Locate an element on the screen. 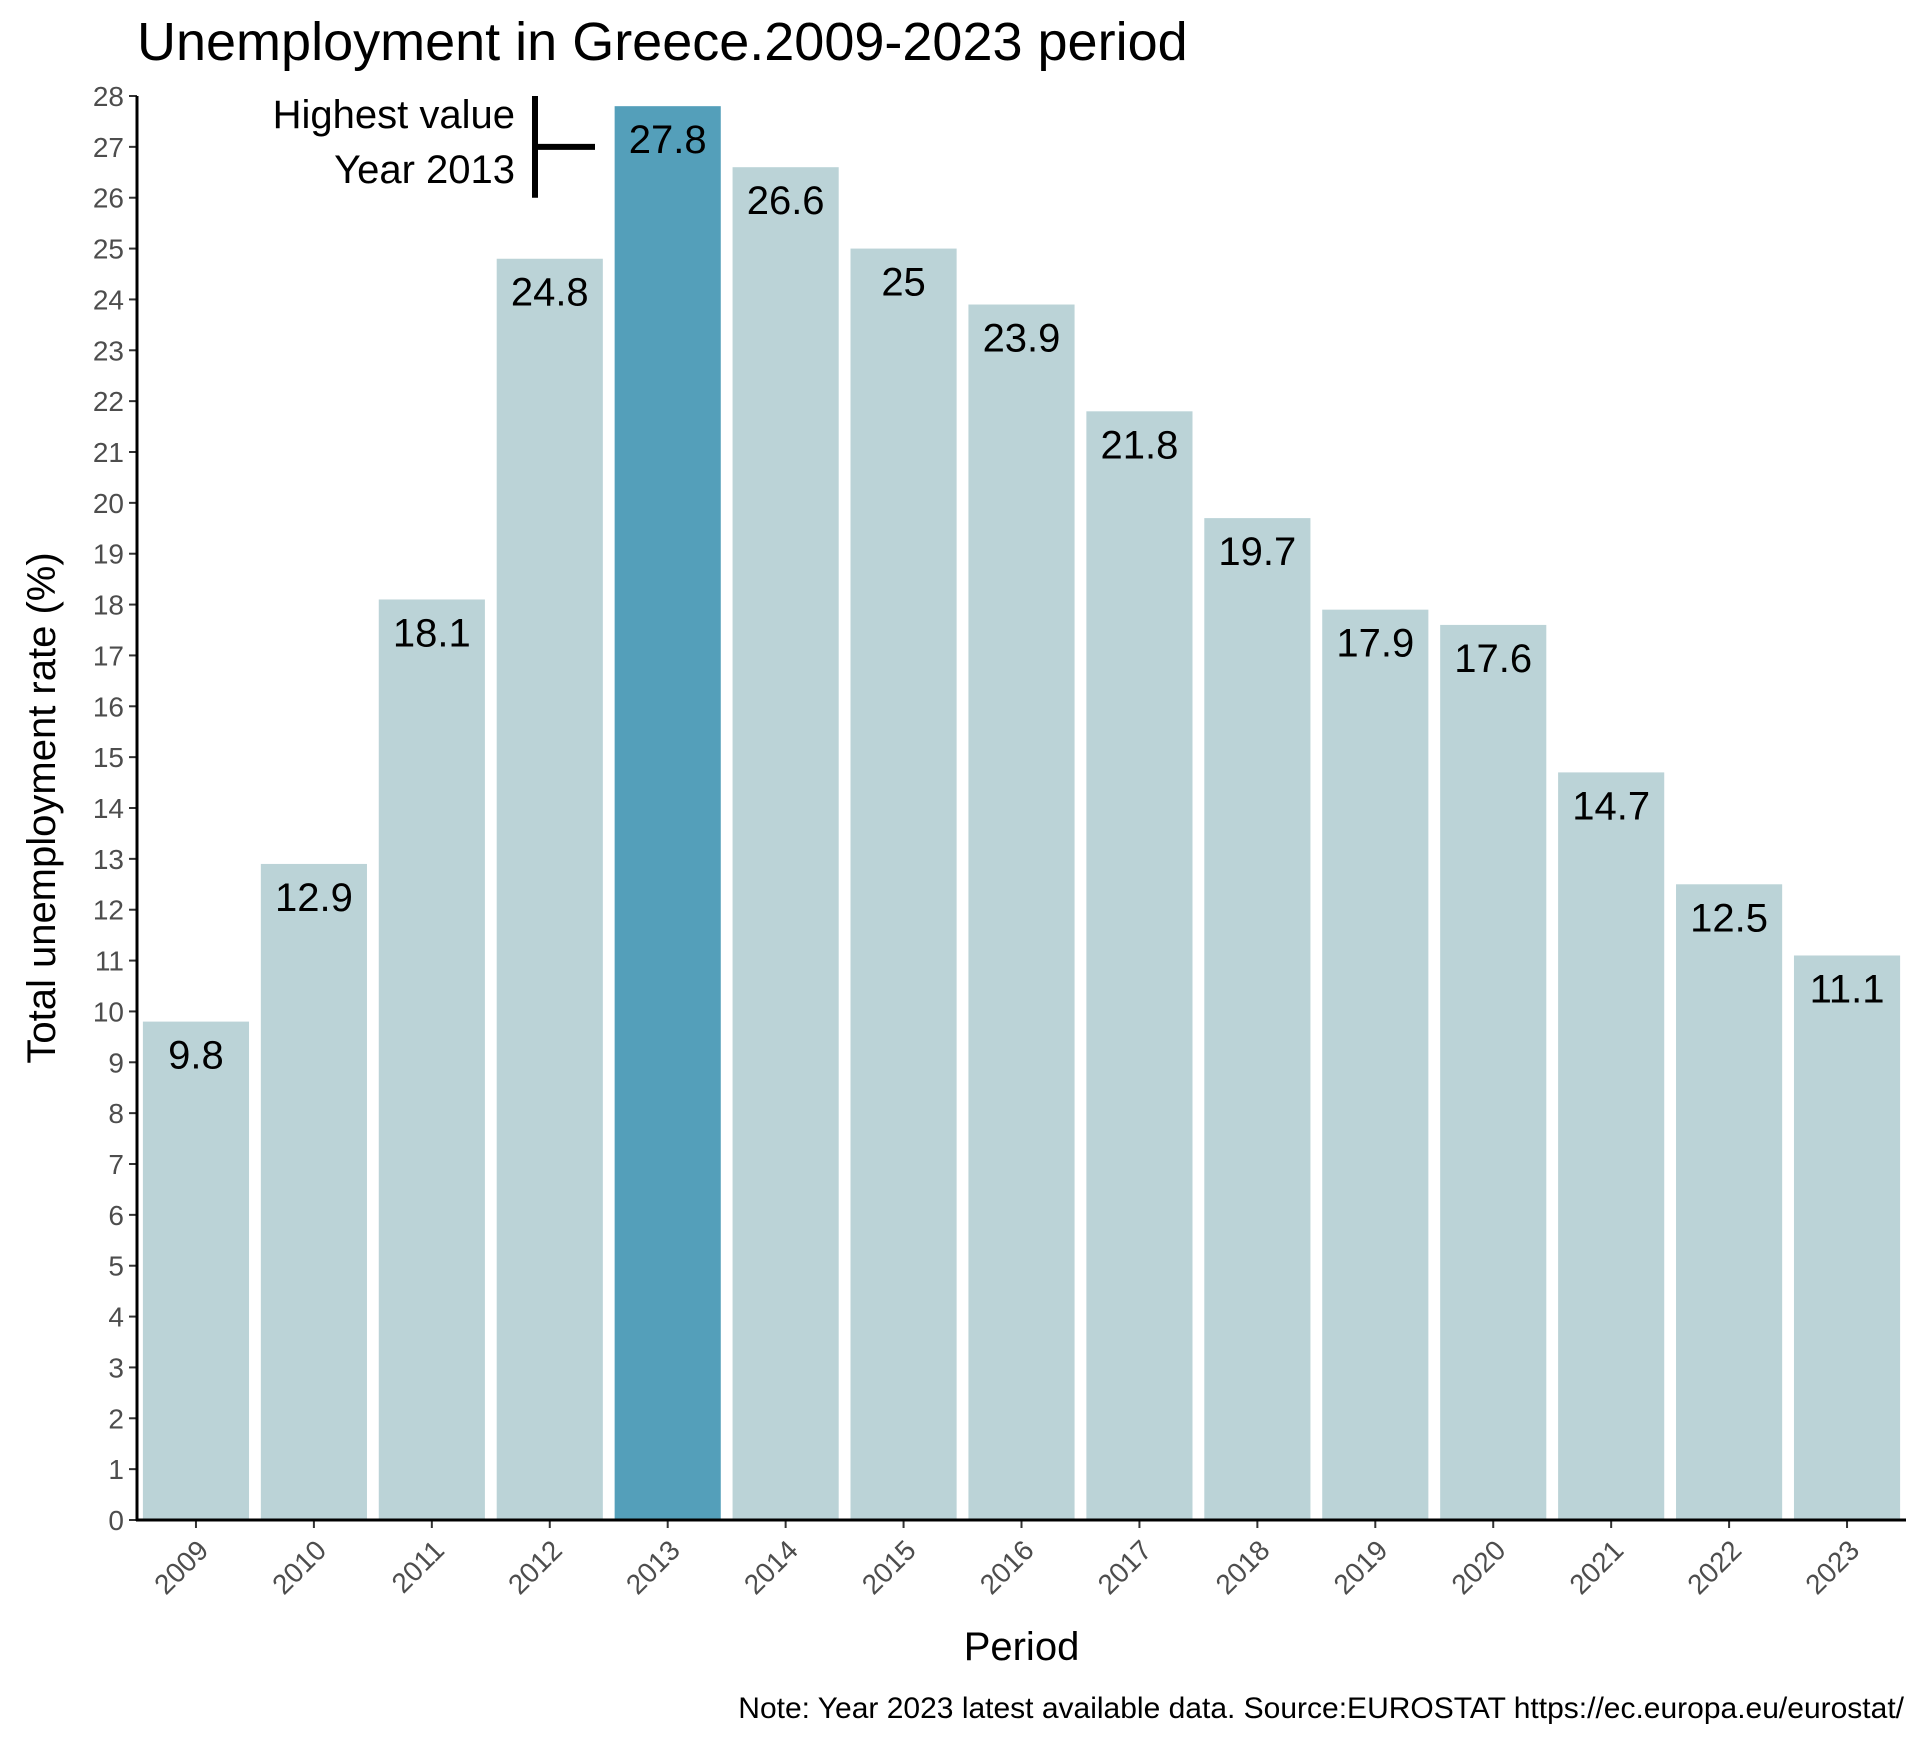 This screenshot has width=1914, height=1740. bar-label-2015: 25 is located at coordinates (903, 283).